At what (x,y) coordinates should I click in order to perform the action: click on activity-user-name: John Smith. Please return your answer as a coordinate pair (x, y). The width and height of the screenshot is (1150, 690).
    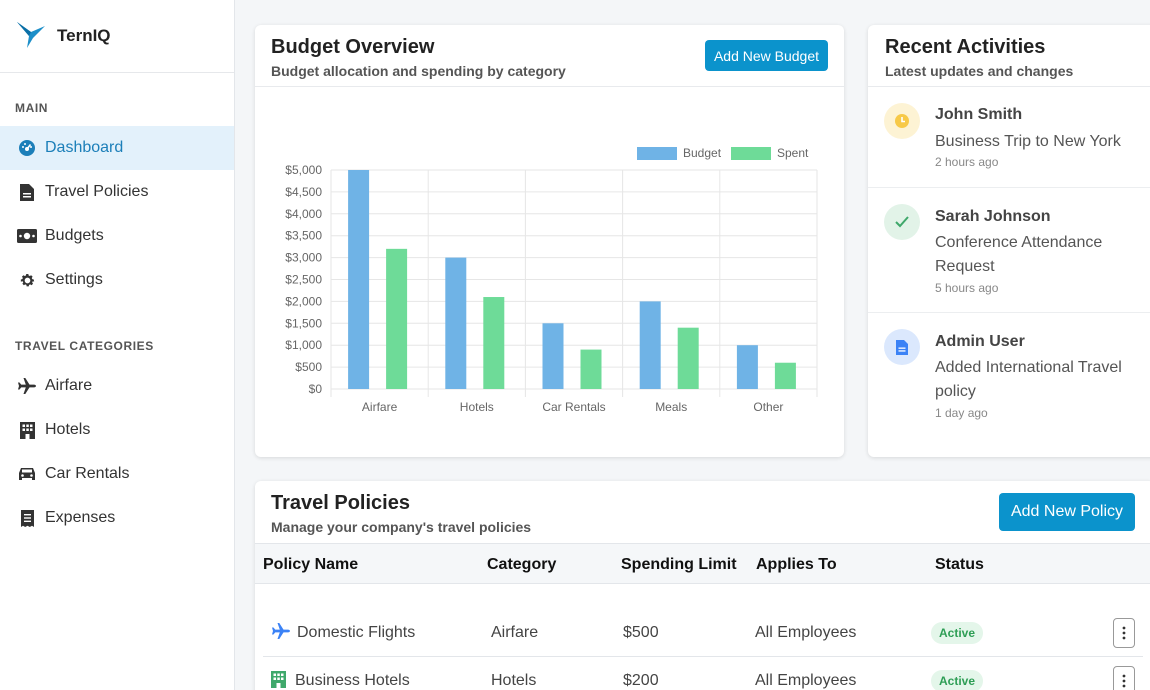
    Looking at the image, I should click on (979, 114).